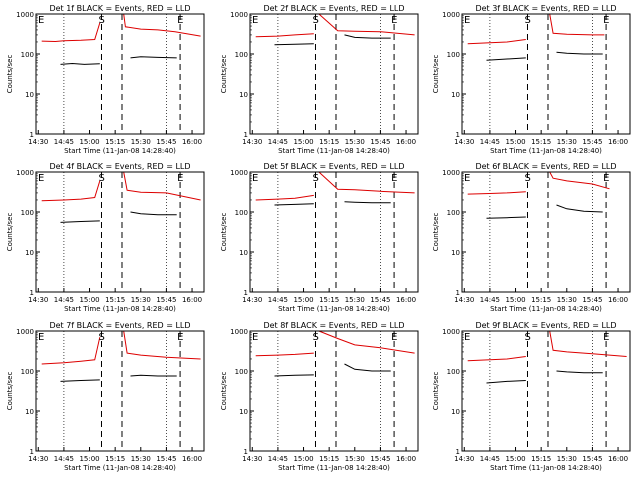 The image size is (640, 480). Describe the element at coordinates (606, 20) in the screenshot. I see `marker-label-end: E` at that location.